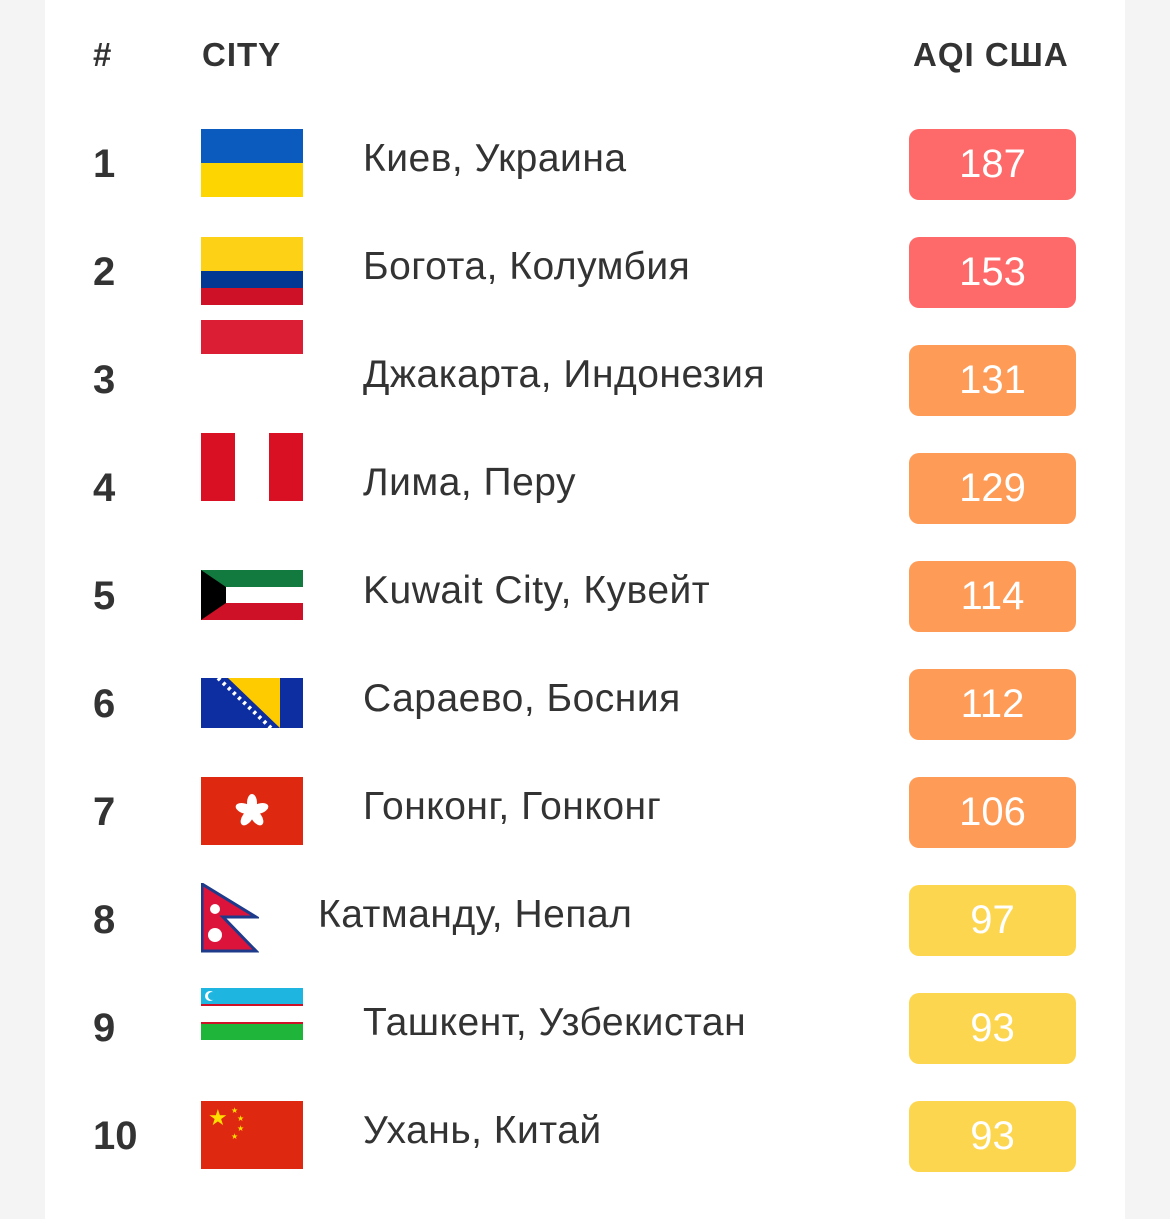 The height and width of the screenshot is (1219, 1170). I want to click on rank-number: 5, so click(104, 596).